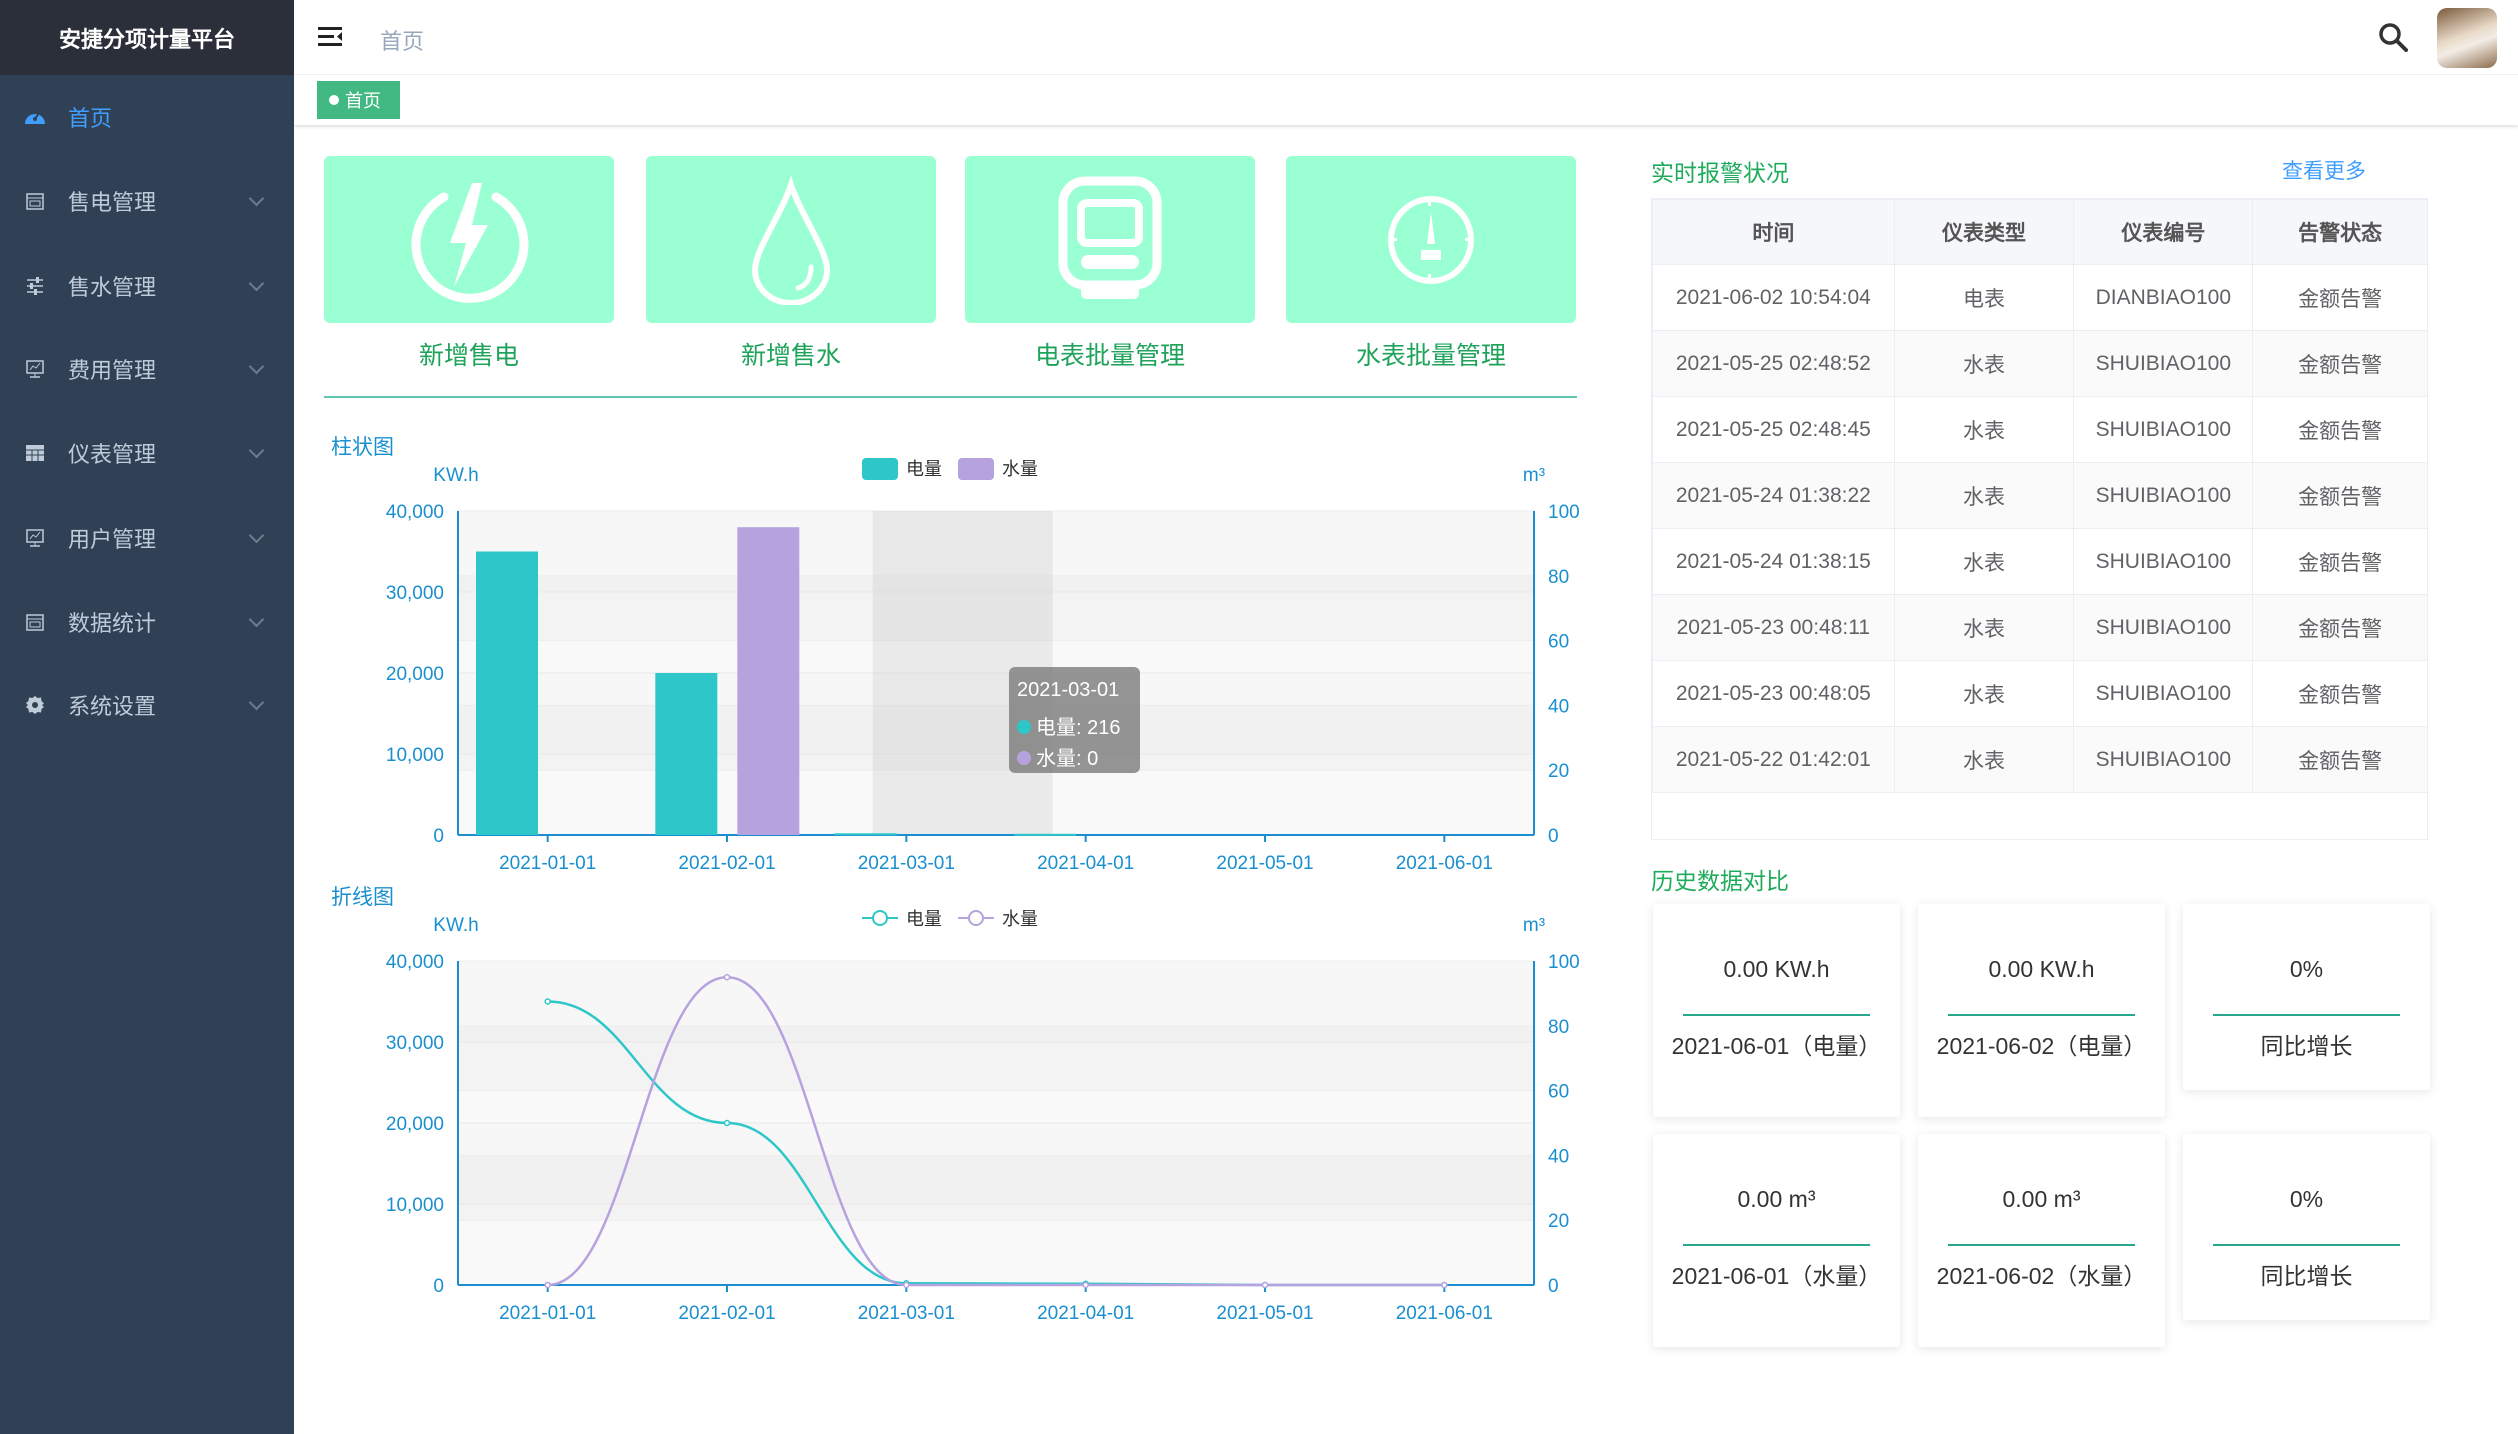  Describe the element at coordinates (1534, 475) in the screenshot. I see `y2-axis-unit: m³` at that location.